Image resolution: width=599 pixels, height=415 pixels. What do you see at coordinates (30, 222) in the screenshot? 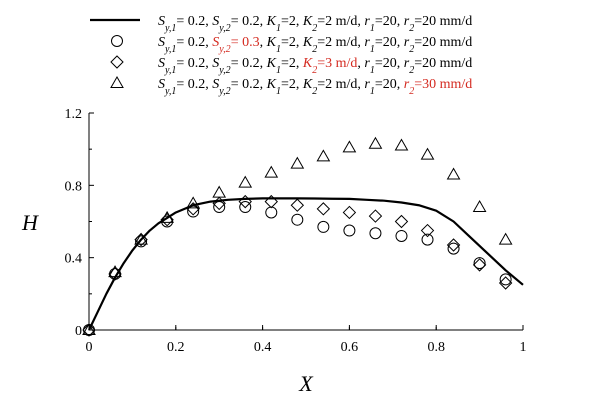
I see `y-axis-label: H` at bounding box center [30, 222].